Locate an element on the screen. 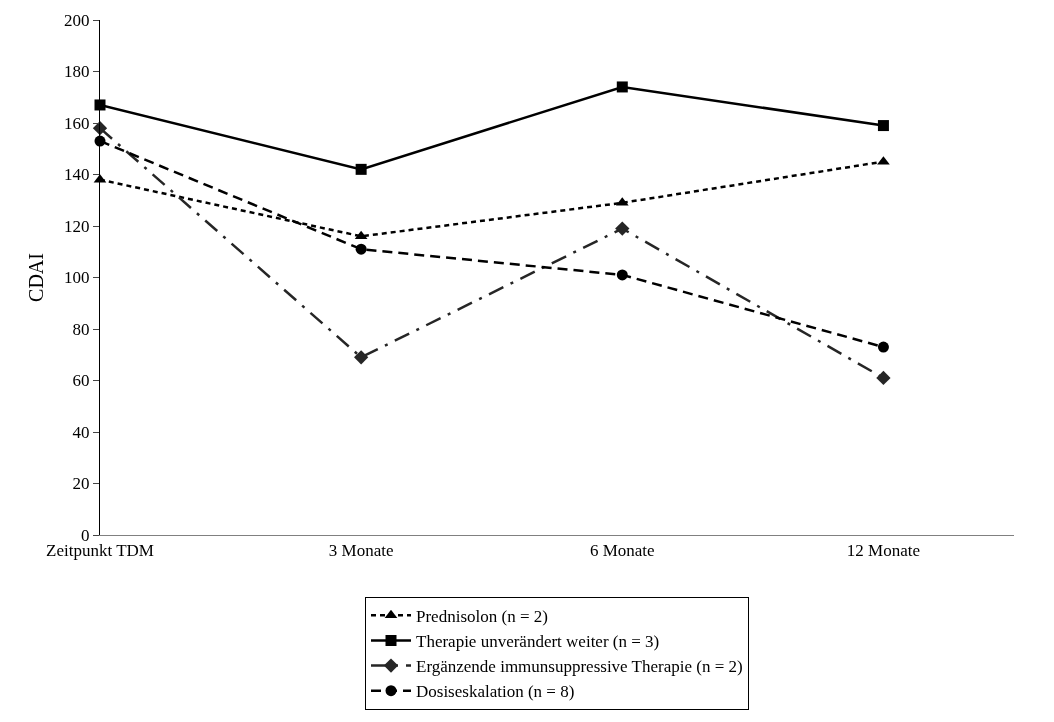  y-tick-label: 100 is located at coordinates (77, 278).